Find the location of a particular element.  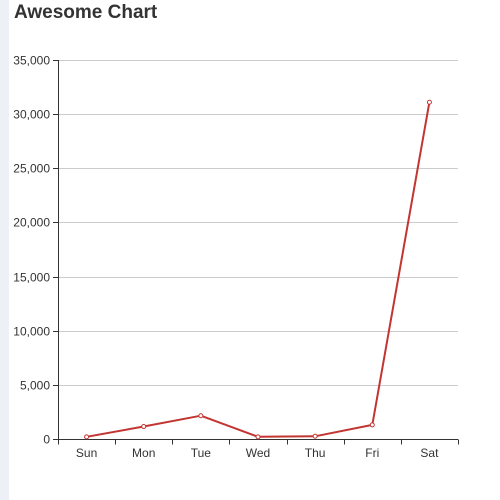

x-axis: Sun Mon Tue Wed Thu Fri Sat is located at coordinates (258, 449).